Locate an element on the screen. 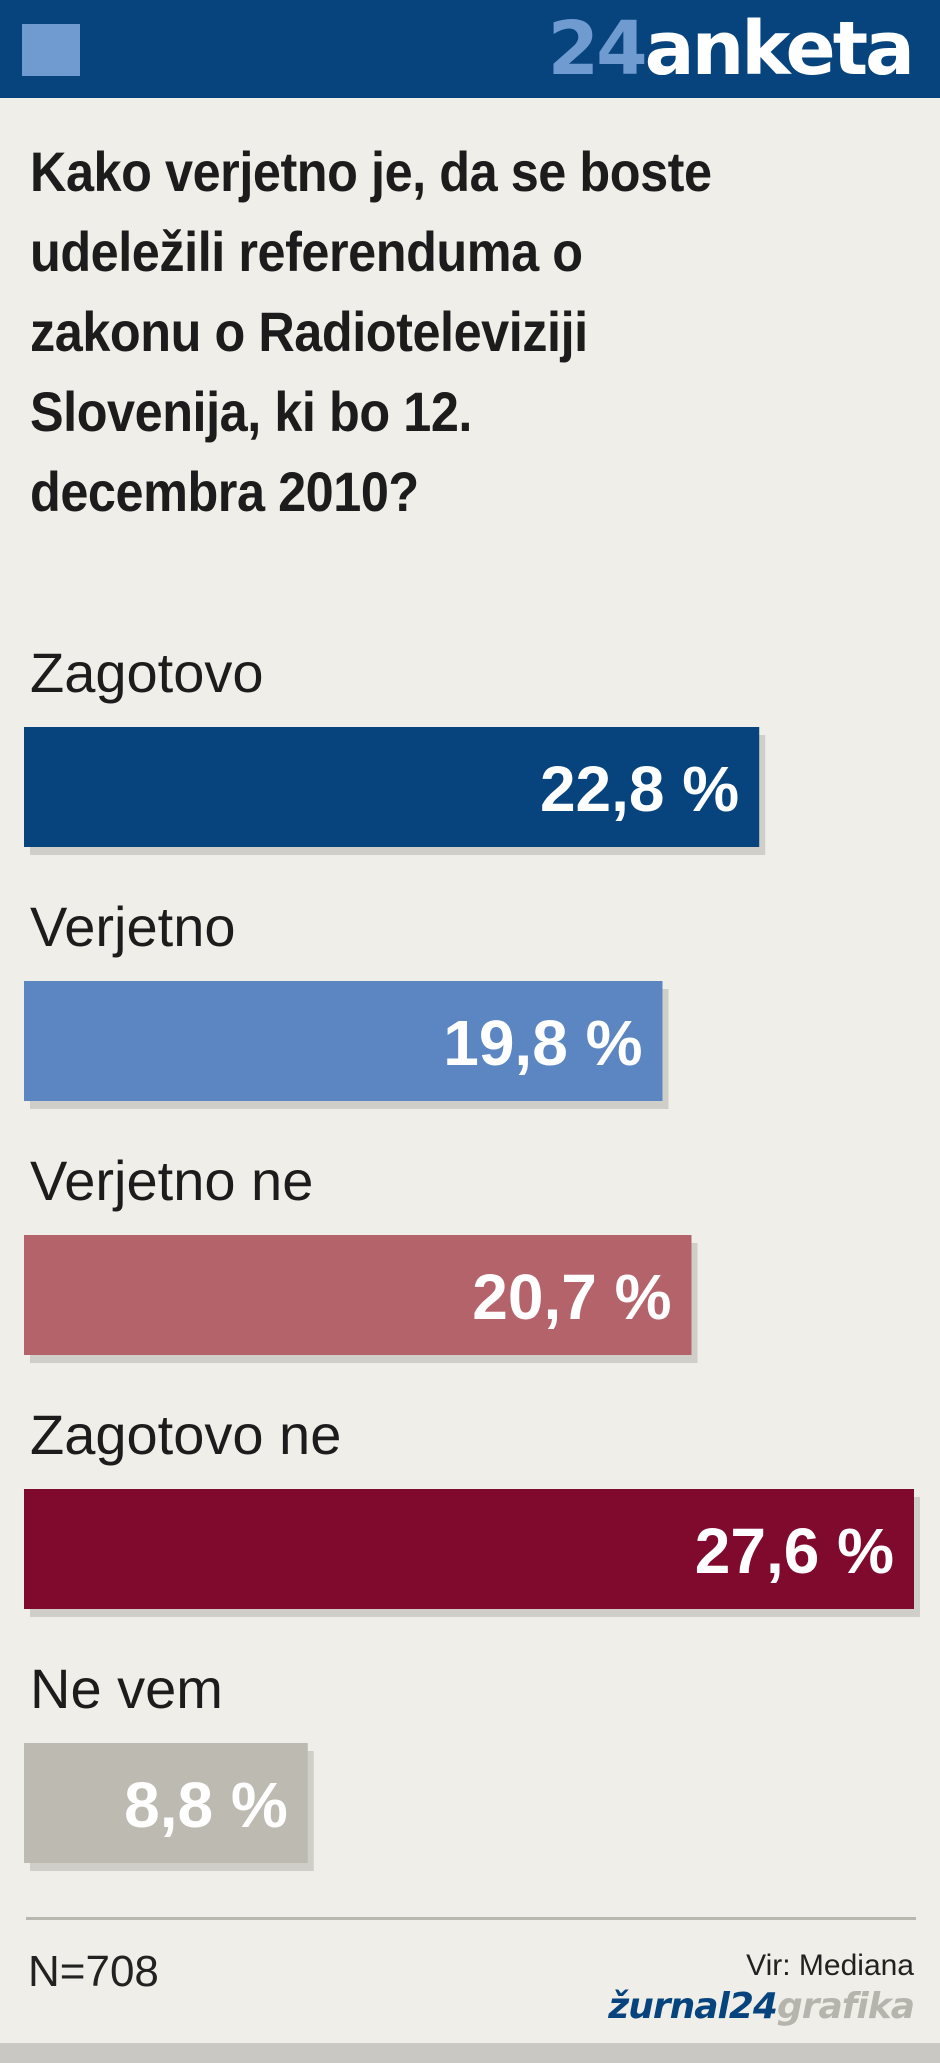  brand-logo: 24anketa is located at coordinates (731, 49).